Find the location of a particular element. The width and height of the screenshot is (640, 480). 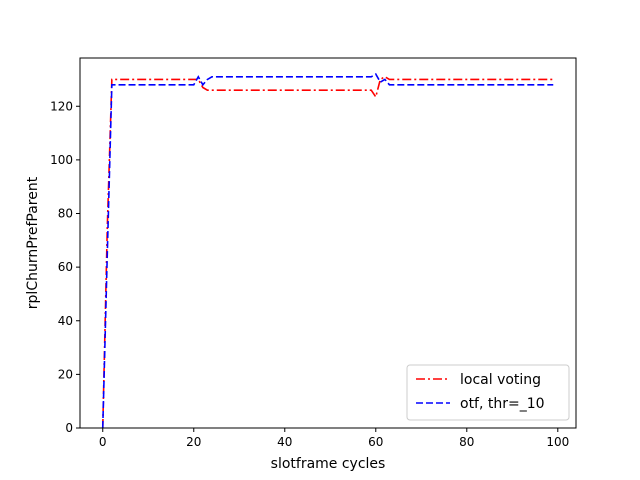

x-tick-label: 80 is located at coordinates (466, 442).